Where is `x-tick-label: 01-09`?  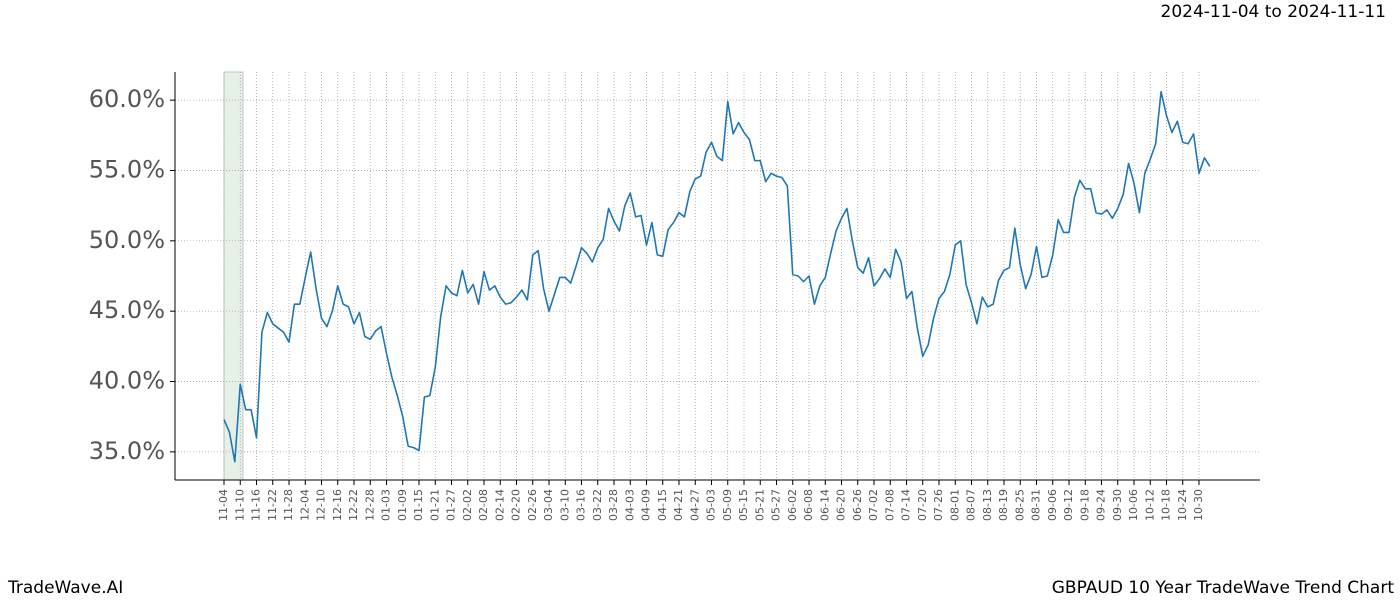 x-tick-label: 01-09 is located at coordinates (402, 505).